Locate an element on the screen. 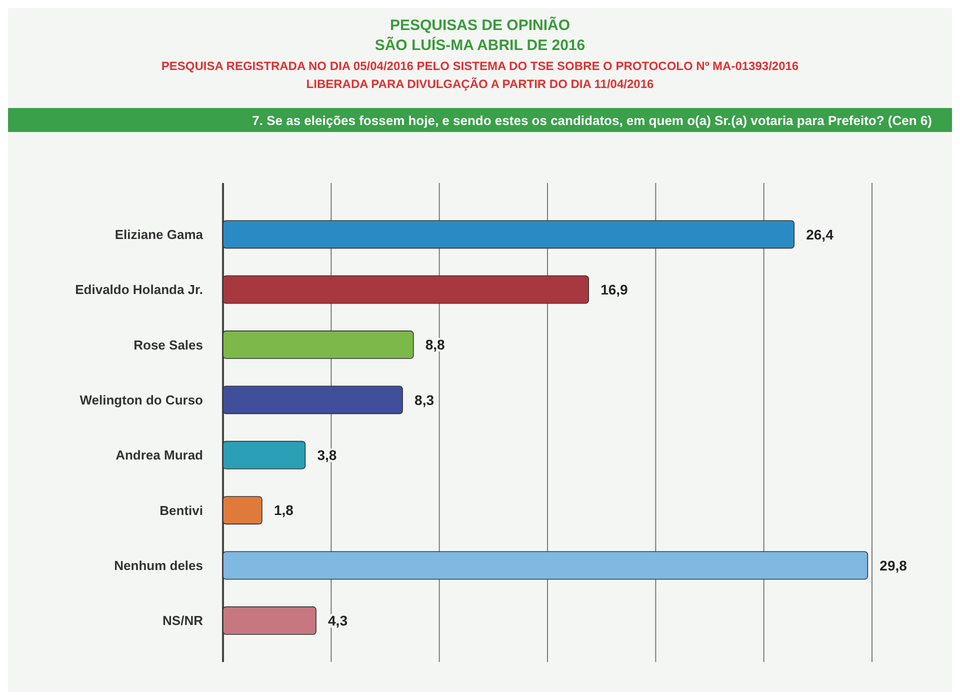  y-tick-label: NS/NR is located at coordinates (183, 620).